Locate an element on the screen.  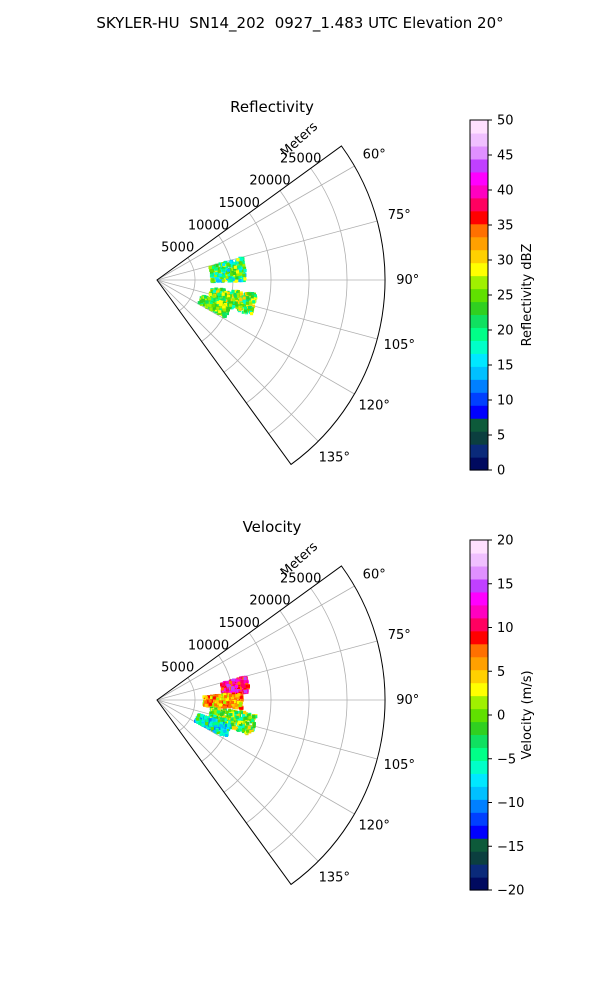
colorbar: −20 −15 −10 −5 0 5 10 15 20 Velocity (m/s) is located at coordinates (502, 716).